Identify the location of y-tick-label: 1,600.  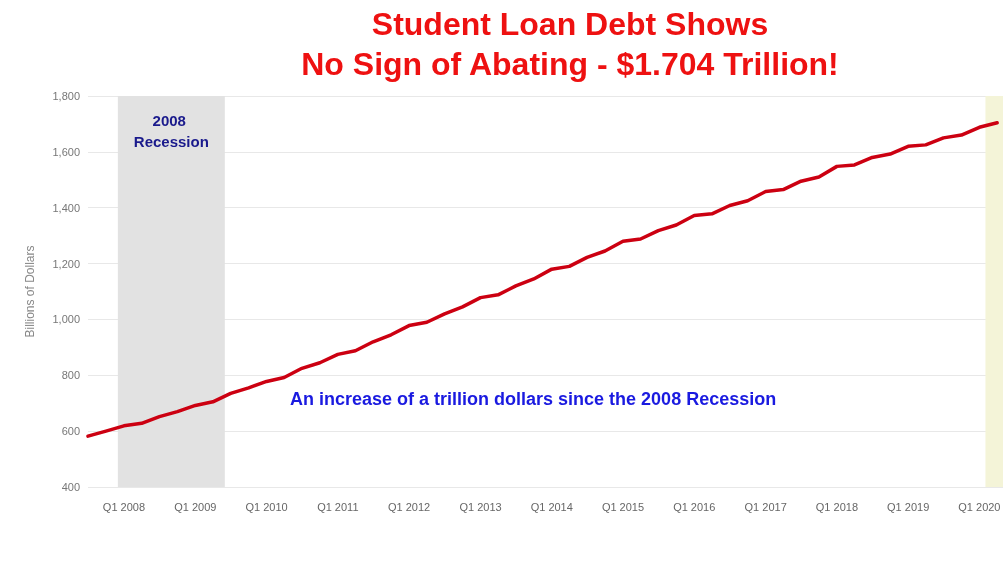
(66, 151).